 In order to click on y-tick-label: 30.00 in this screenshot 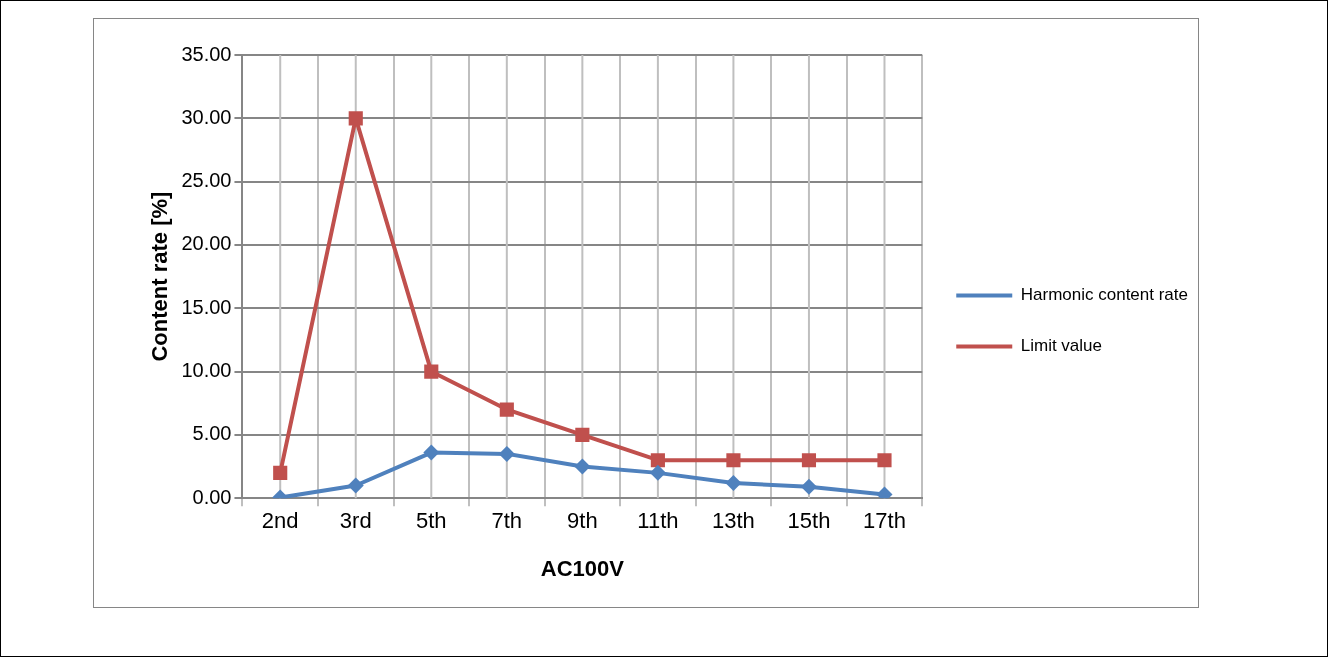, I will do `click(206, 116)`.